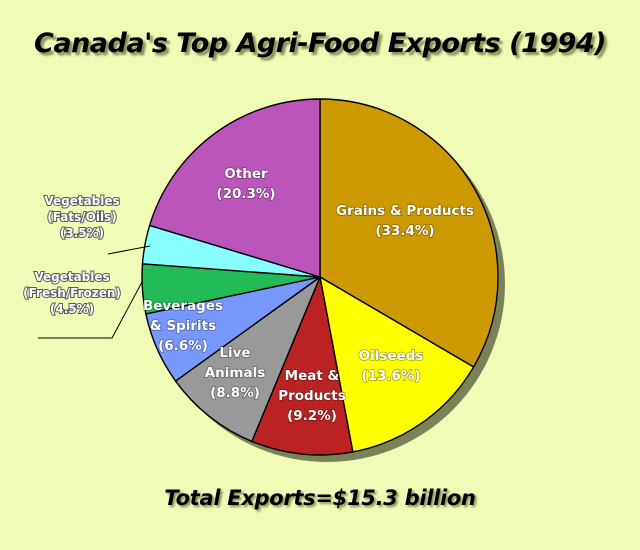 The image size is (640, 550). I want to click on chart-title: Canada's Top Agri-Food Exports (1994), so click(320, 43).